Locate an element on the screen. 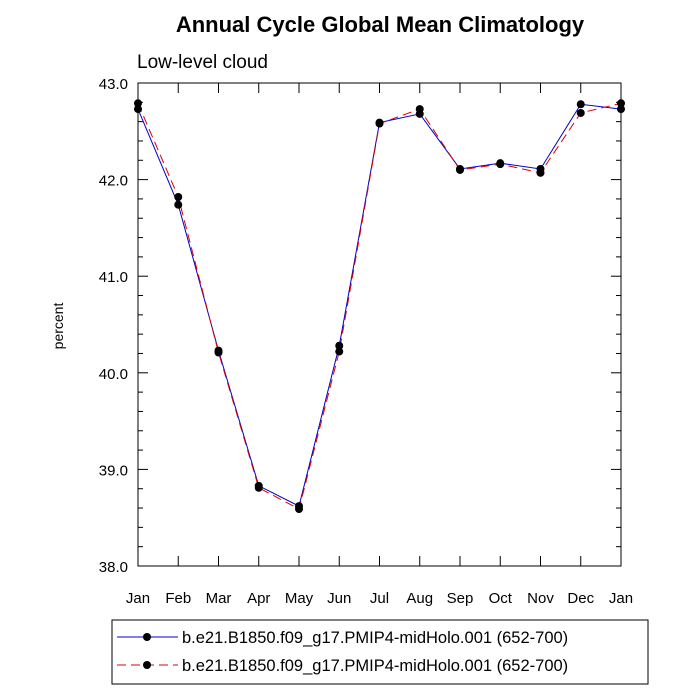 This screenshot has width=700, height=700. x-tick-label: Apr is located at coordinates (258, 598).